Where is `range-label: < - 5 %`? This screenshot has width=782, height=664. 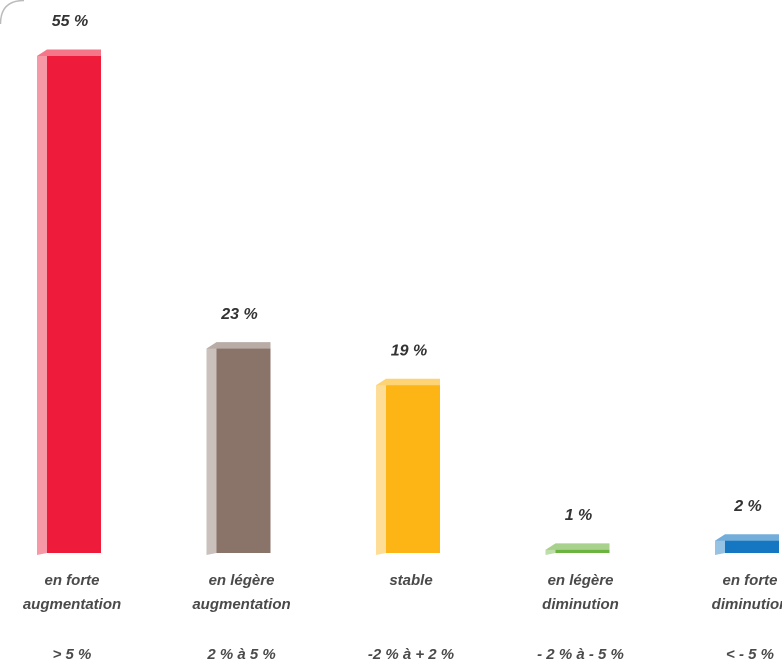
range-label: < - 5 % is located at coordinates (750, 654).